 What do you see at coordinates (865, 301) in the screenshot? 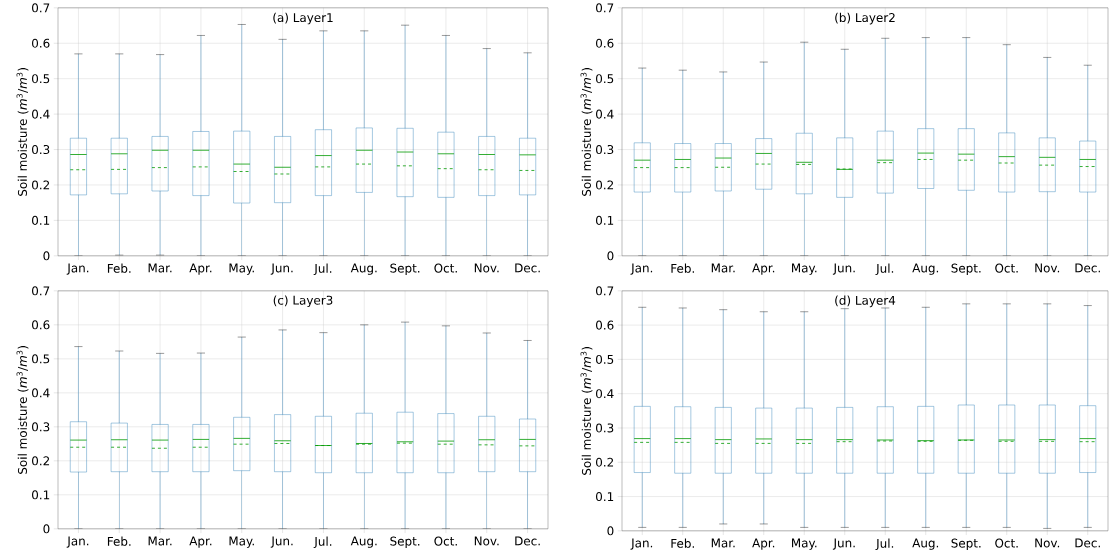
I see `chart-title: (d) Layer4` at bounding box center [865, 301].